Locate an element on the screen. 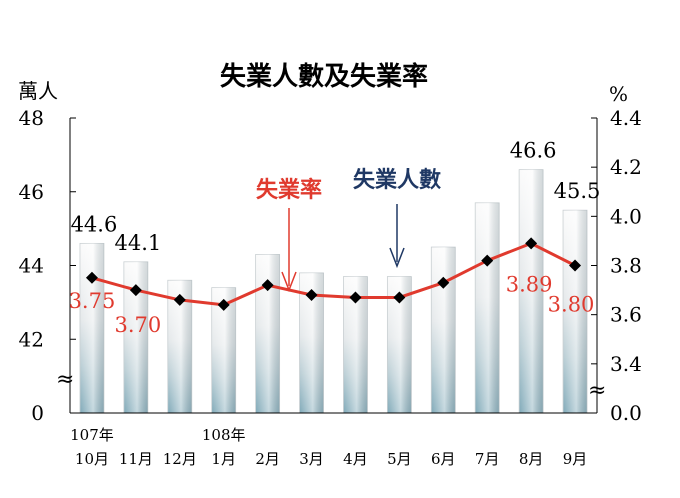  x-tick-label: 1月 is located at coordinates (223, 459).